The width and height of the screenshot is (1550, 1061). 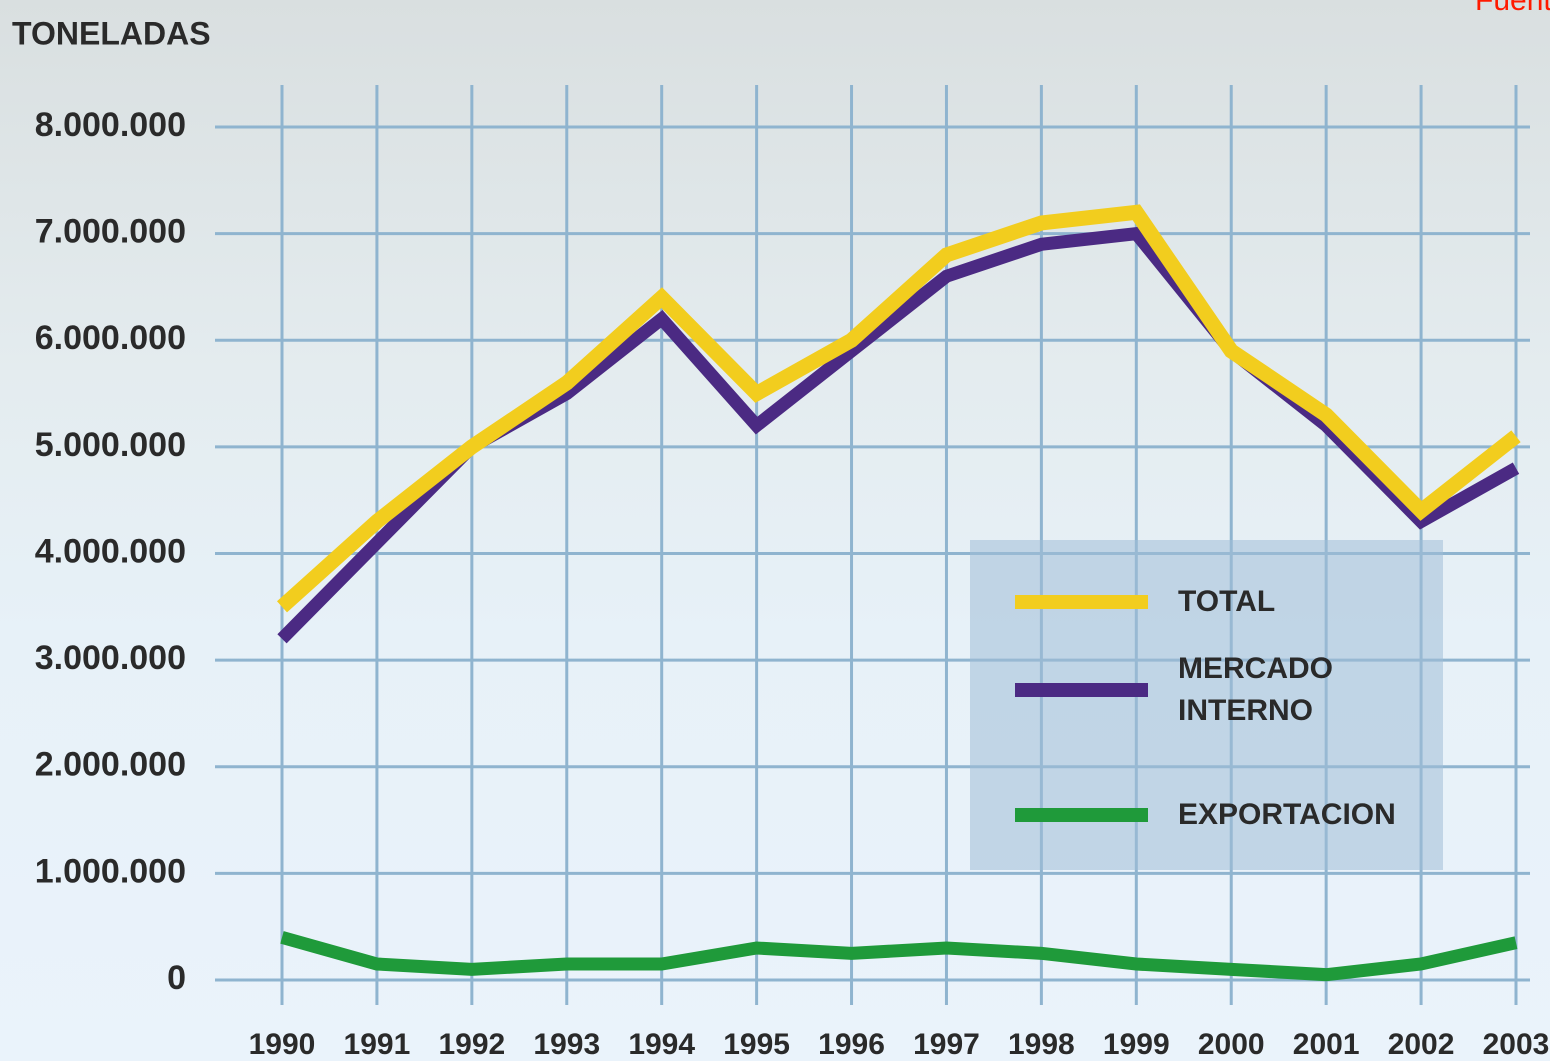 I want to click on y-tick-label: 1.000.000, so click(x=110, y=871).